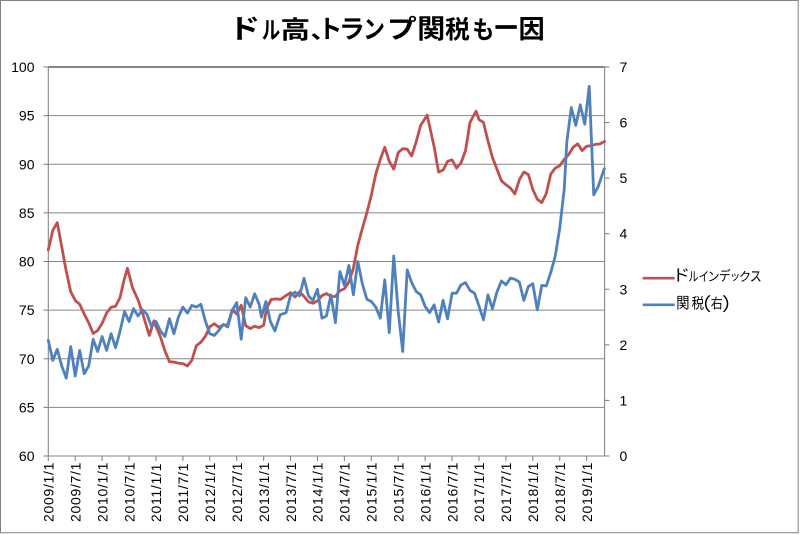 The width and height of the screenshot is (800, 535). I want to click on svg-text: 100, so click(23, 67).